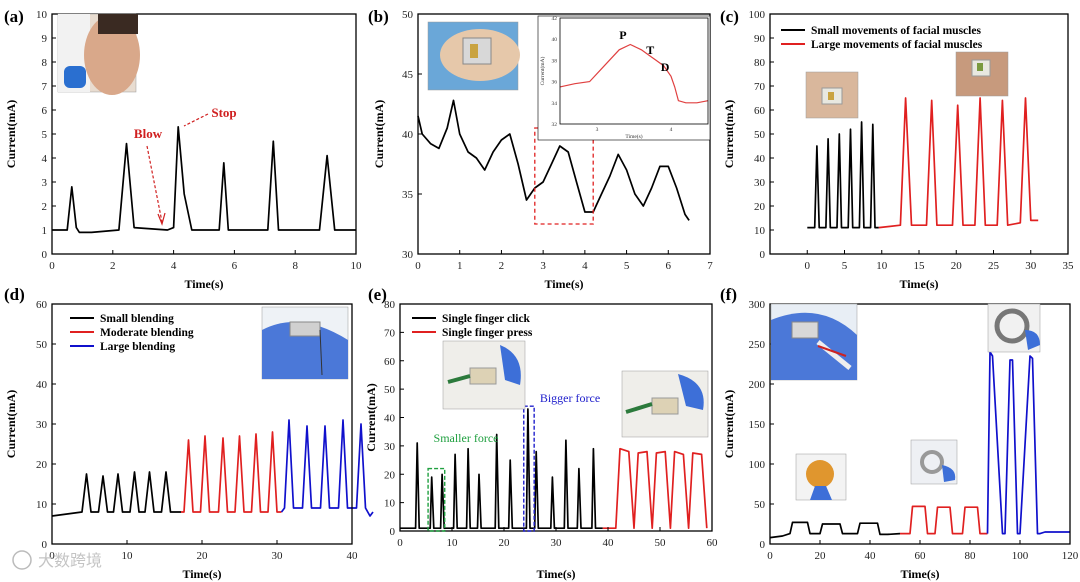 Image resolution: width=1080 pixels, height=582 pixels. I want to click on inset-y-tick-label: 34, so click(555, 104).